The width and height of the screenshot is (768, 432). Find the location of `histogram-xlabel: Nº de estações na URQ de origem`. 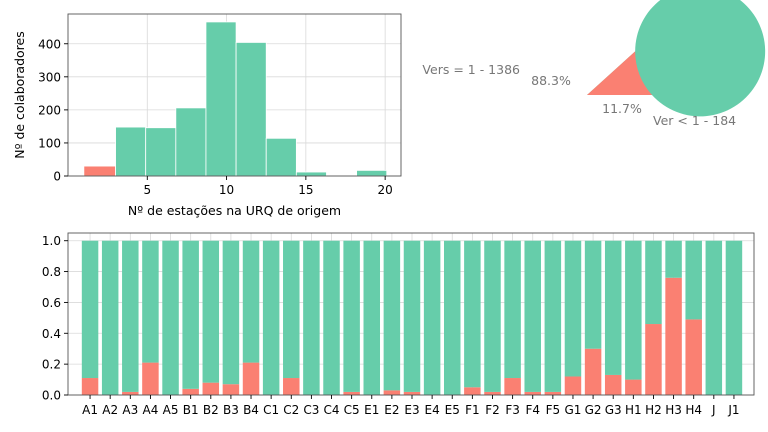

histogram-xlabel: Nº de estações na URQ de origem is located at coordinates (234, 210).